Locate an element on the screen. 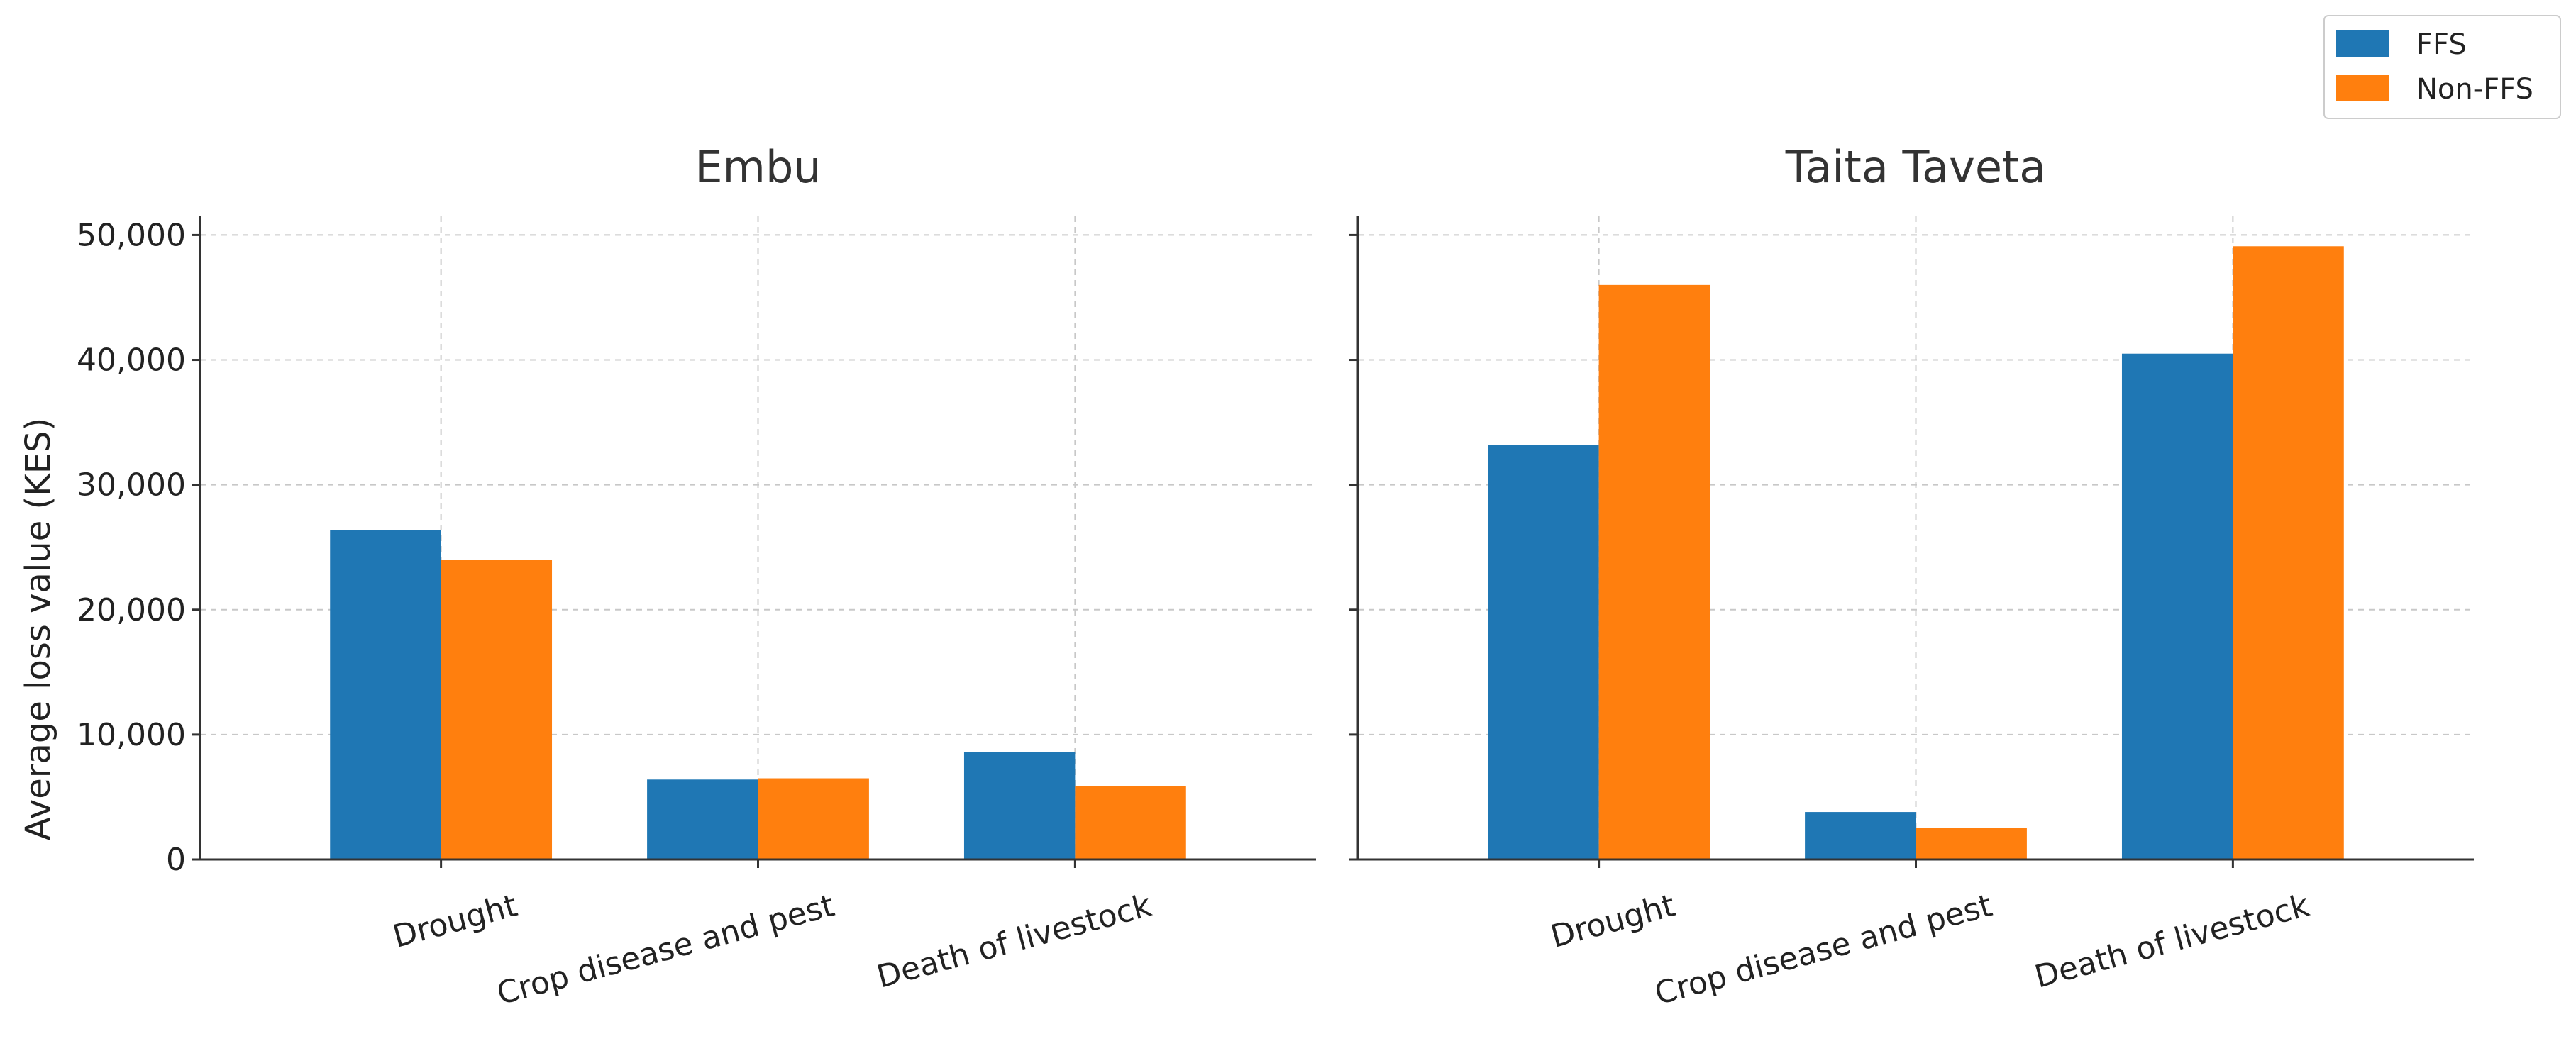 This screenshot has height=1046, width=2576. panel-title: Taita Taveta is located at coordinates (1916, 167).